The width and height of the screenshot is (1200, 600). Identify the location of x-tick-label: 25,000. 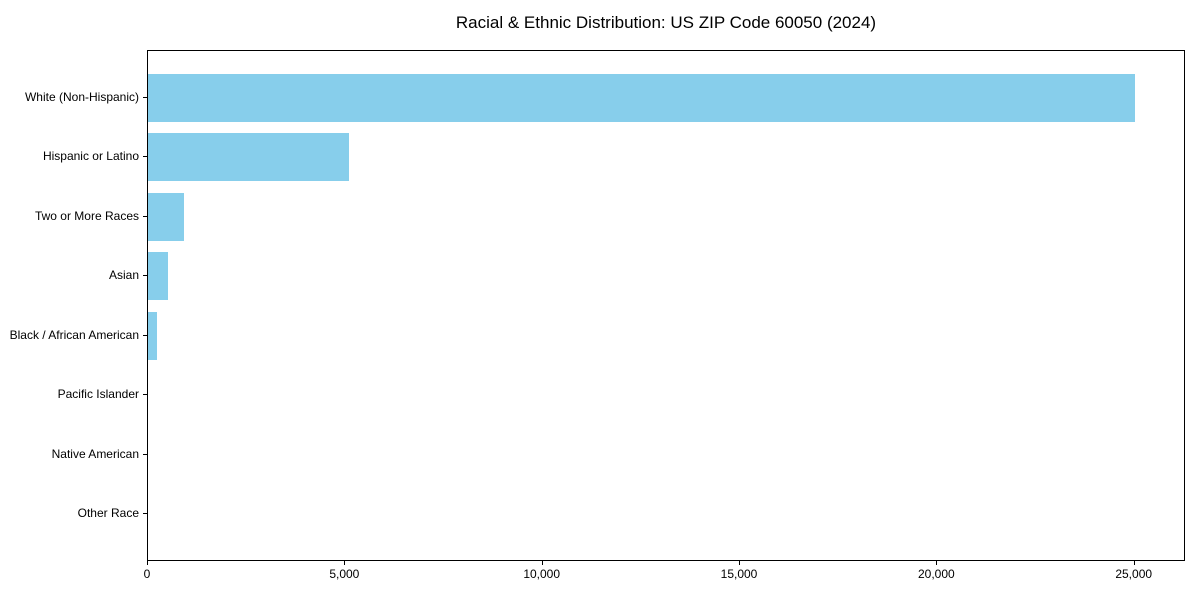
(1134, 574).